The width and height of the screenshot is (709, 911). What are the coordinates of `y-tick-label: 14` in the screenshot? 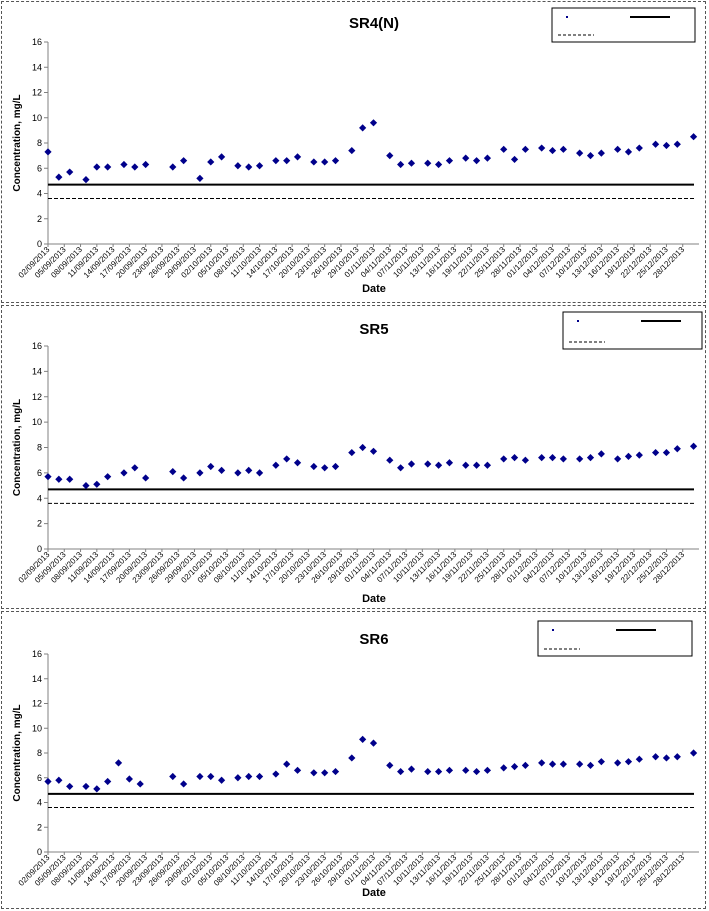 It's located at (37, 67).